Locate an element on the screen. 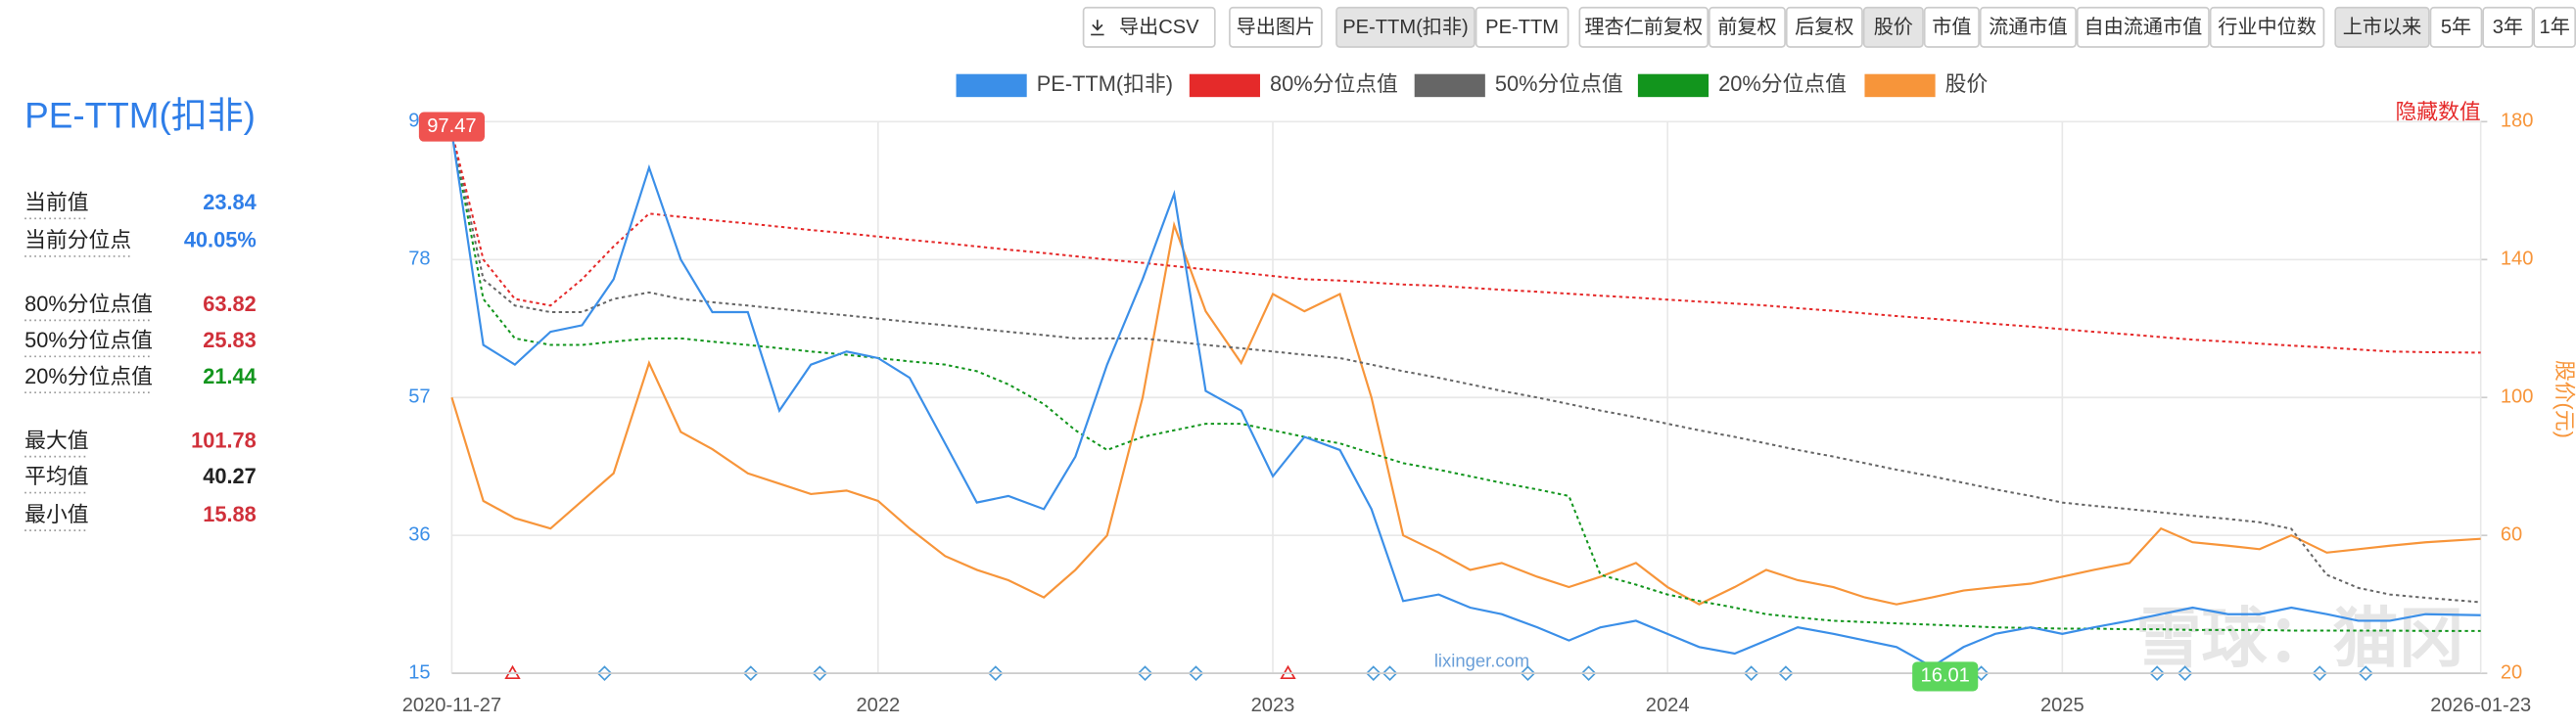  toolbar-button-label: 导出图片 is located at coordinates (1276, 27).